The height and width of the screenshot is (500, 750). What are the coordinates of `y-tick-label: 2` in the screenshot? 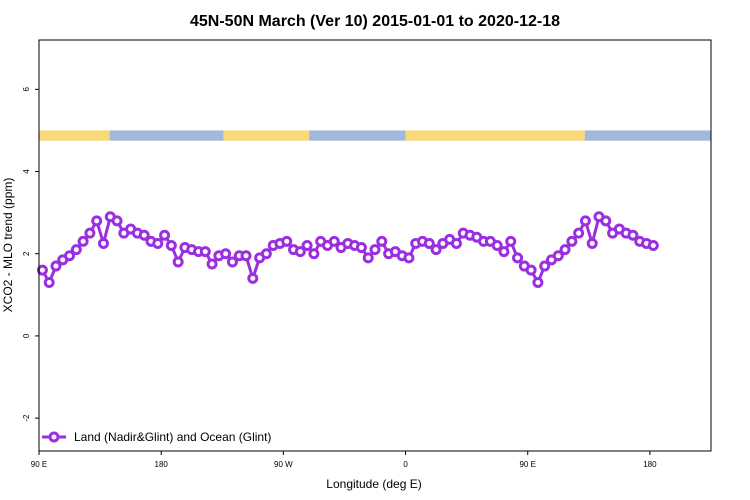 It's located at (26, 253).